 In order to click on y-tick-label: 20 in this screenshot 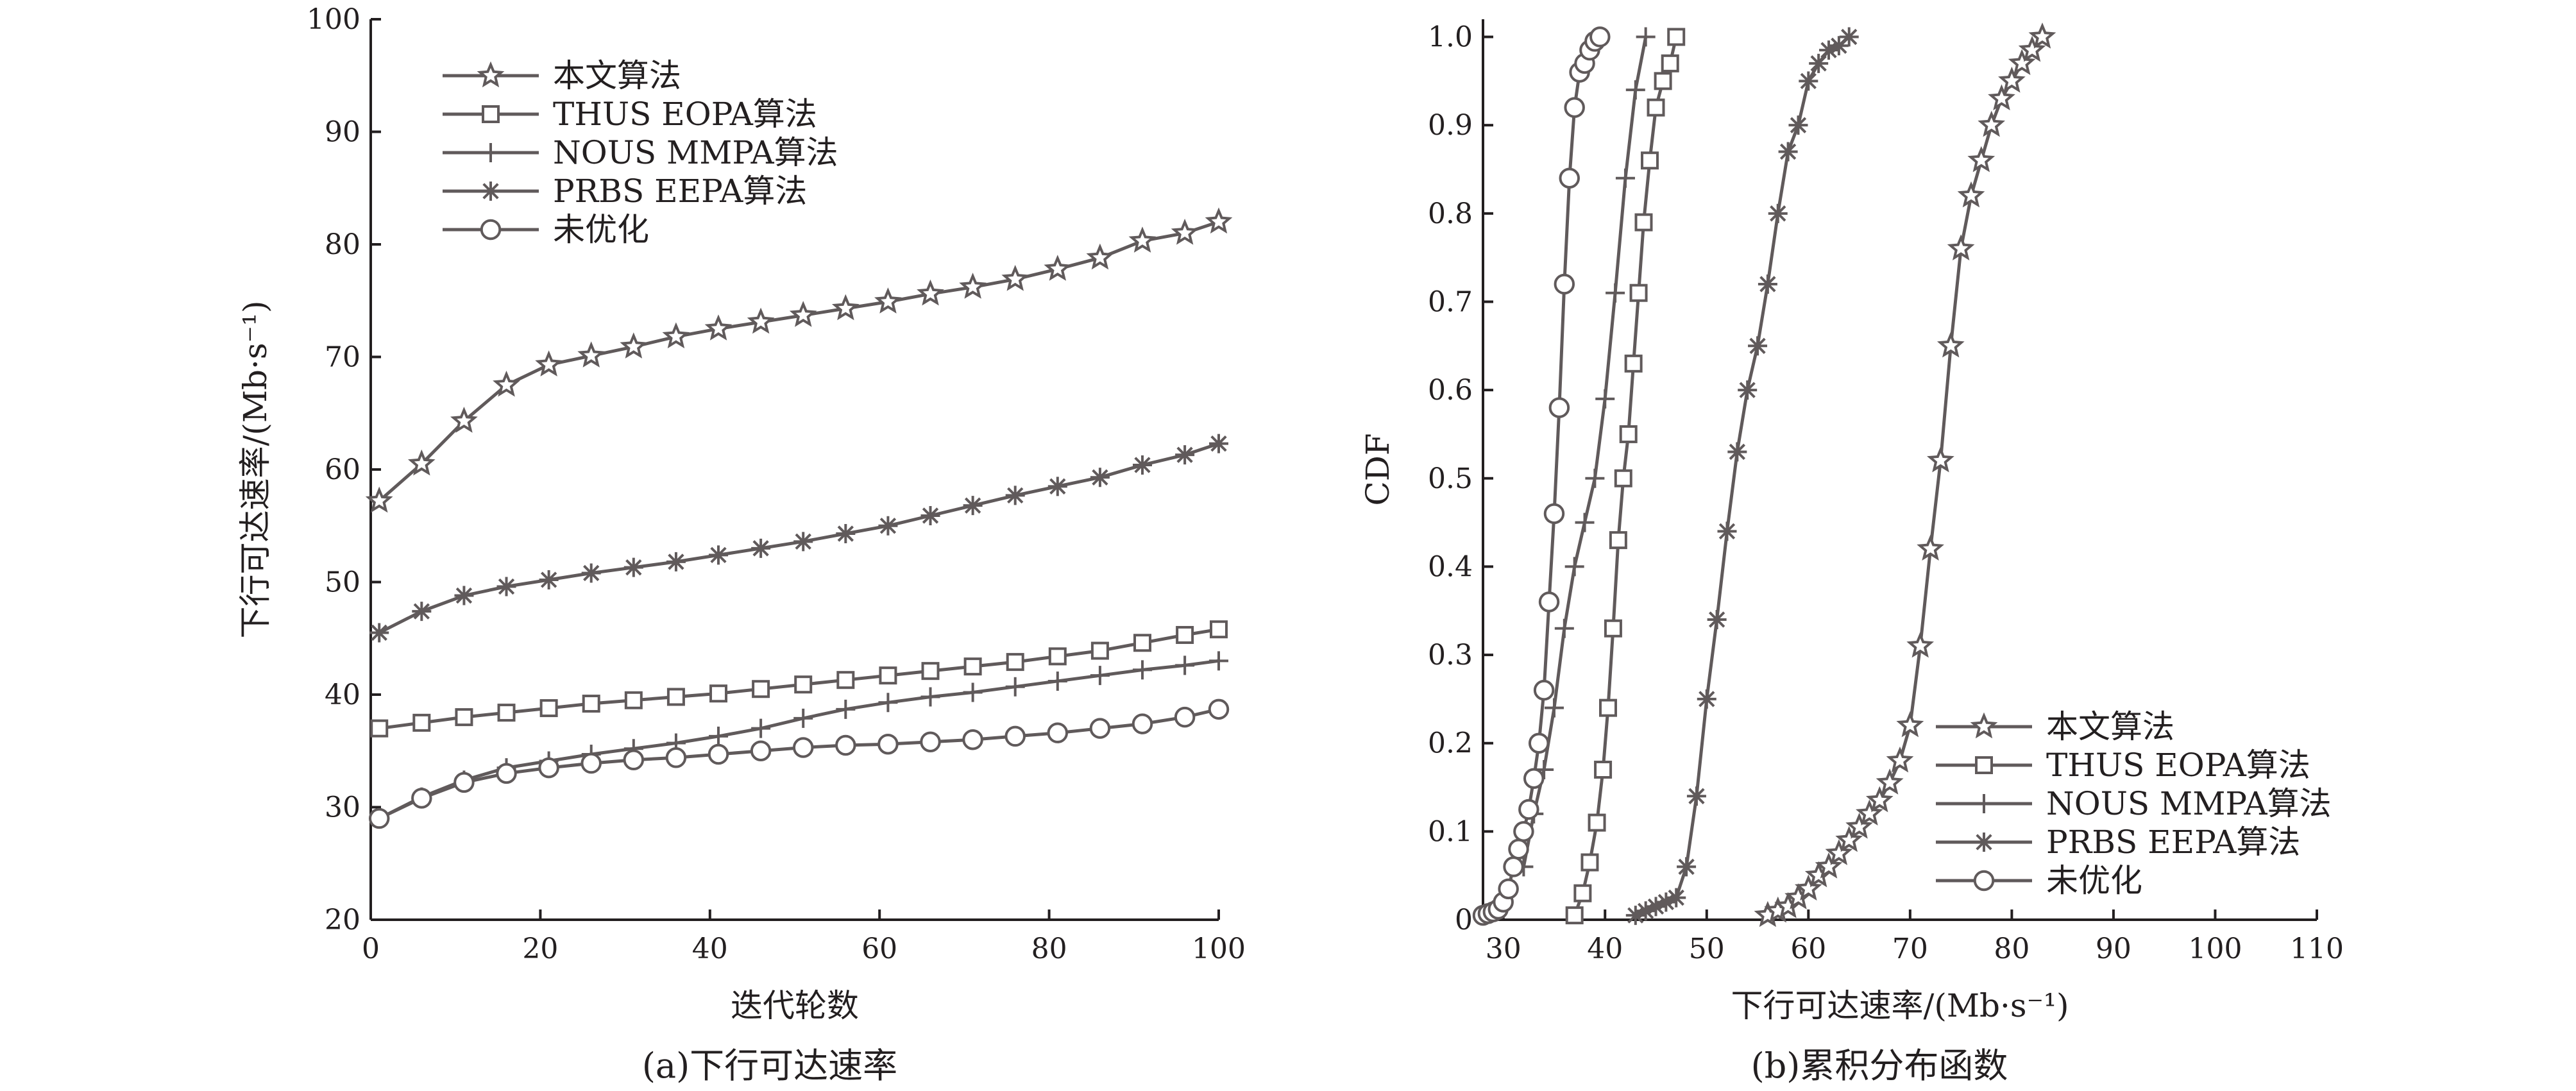, I will do `click(342, 920)`.